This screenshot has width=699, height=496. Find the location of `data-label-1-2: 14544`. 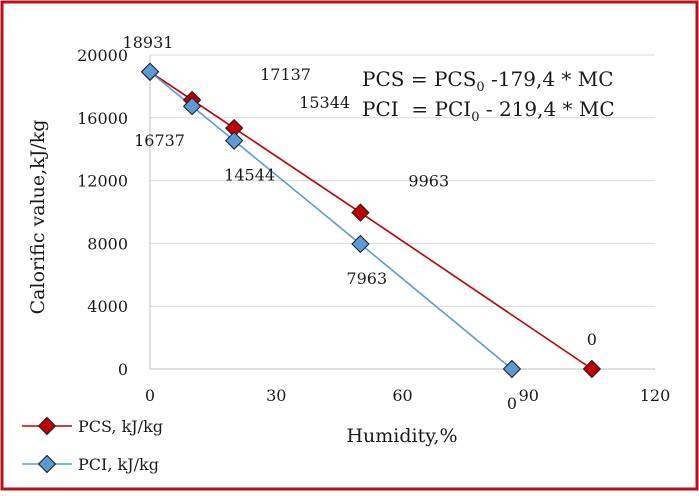

data-label-1-2: 14544 is located at coordinates (249, 175).